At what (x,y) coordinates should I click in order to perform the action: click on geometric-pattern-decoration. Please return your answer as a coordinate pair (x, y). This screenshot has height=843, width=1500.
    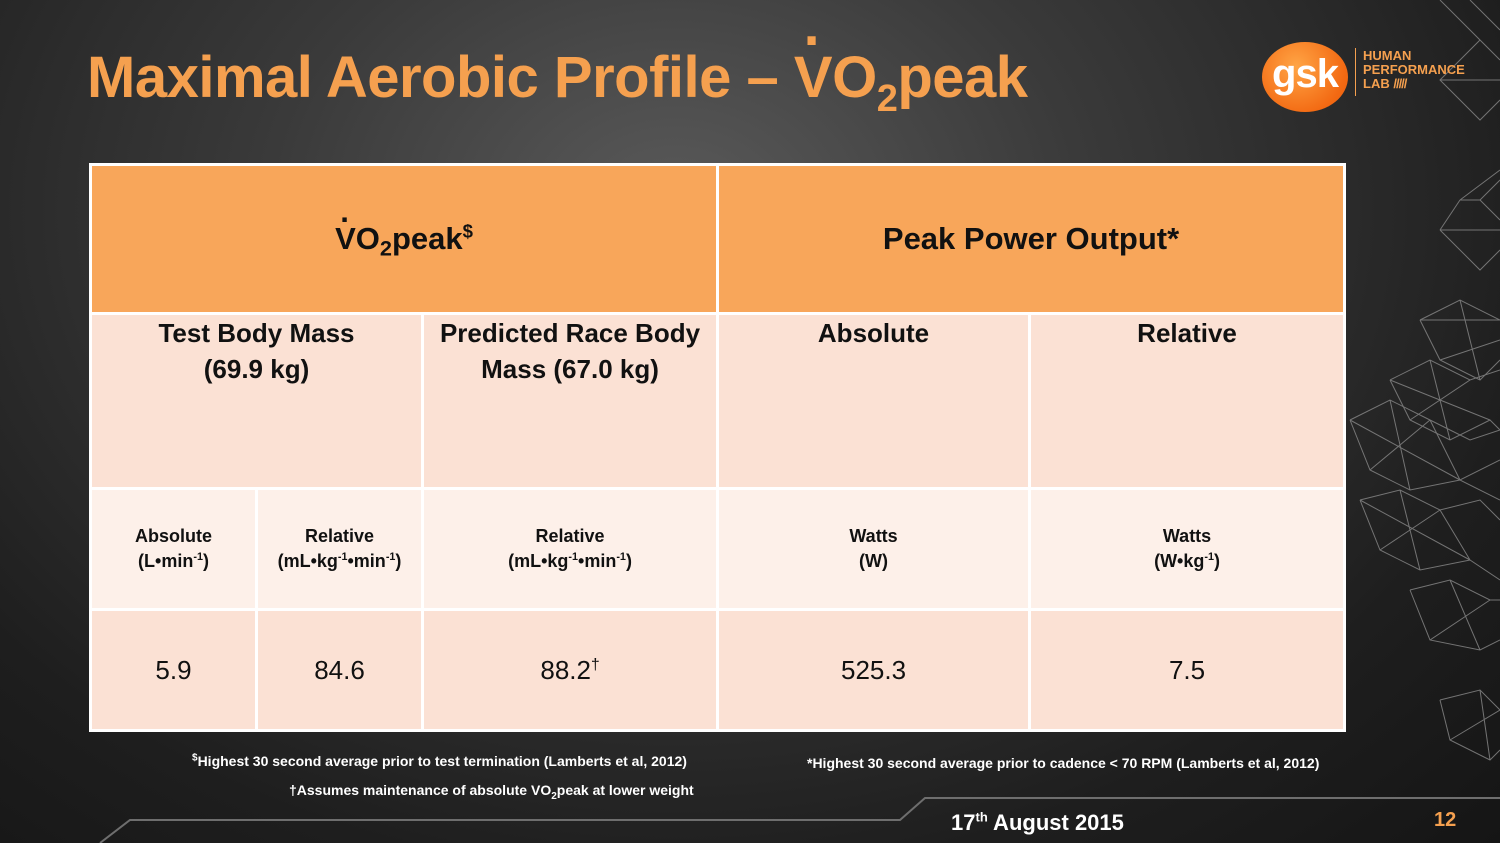
    Looking at the image, I should click on (1424, 380).